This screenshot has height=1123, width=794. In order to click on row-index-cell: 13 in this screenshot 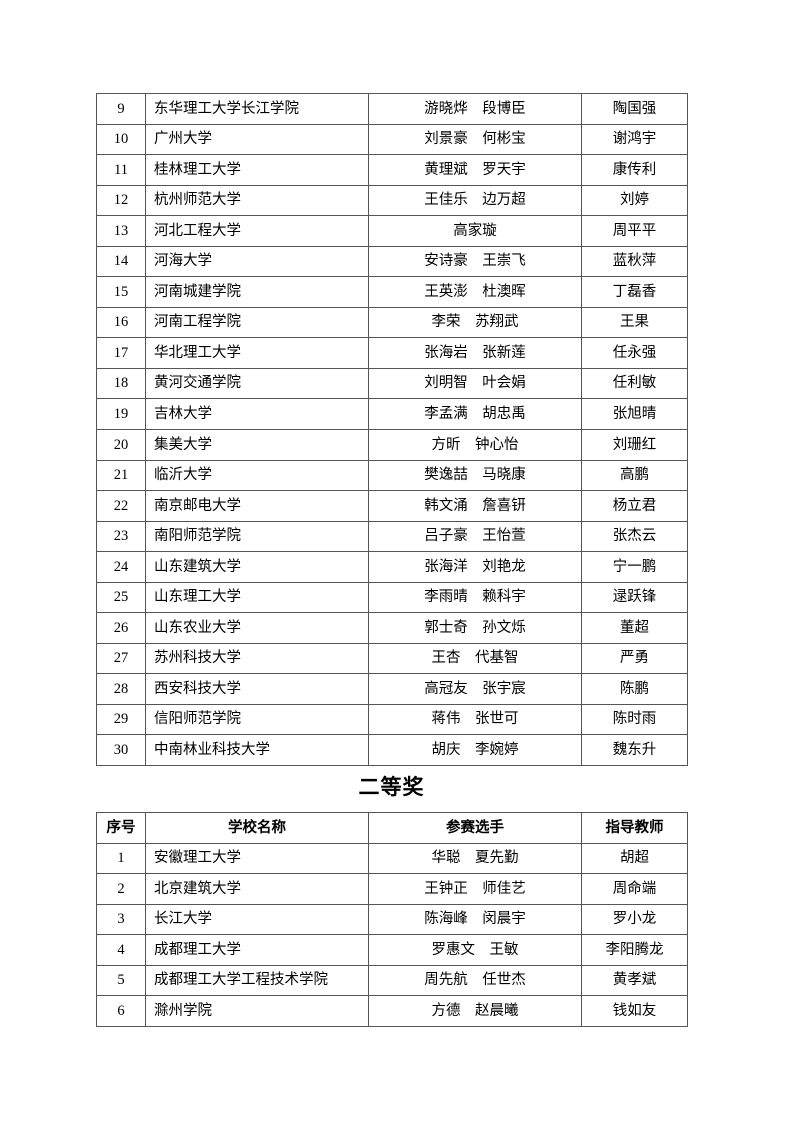, I will do `click(121, 231)`.